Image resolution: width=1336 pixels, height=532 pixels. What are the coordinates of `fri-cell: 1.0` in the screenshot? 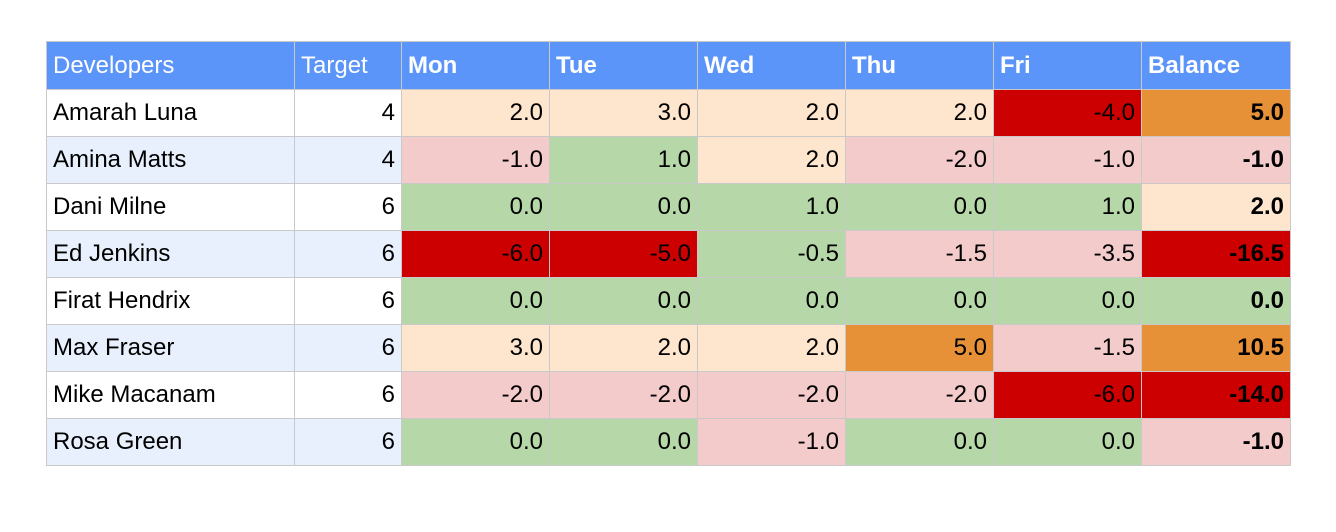 It's located at (1067, 207).